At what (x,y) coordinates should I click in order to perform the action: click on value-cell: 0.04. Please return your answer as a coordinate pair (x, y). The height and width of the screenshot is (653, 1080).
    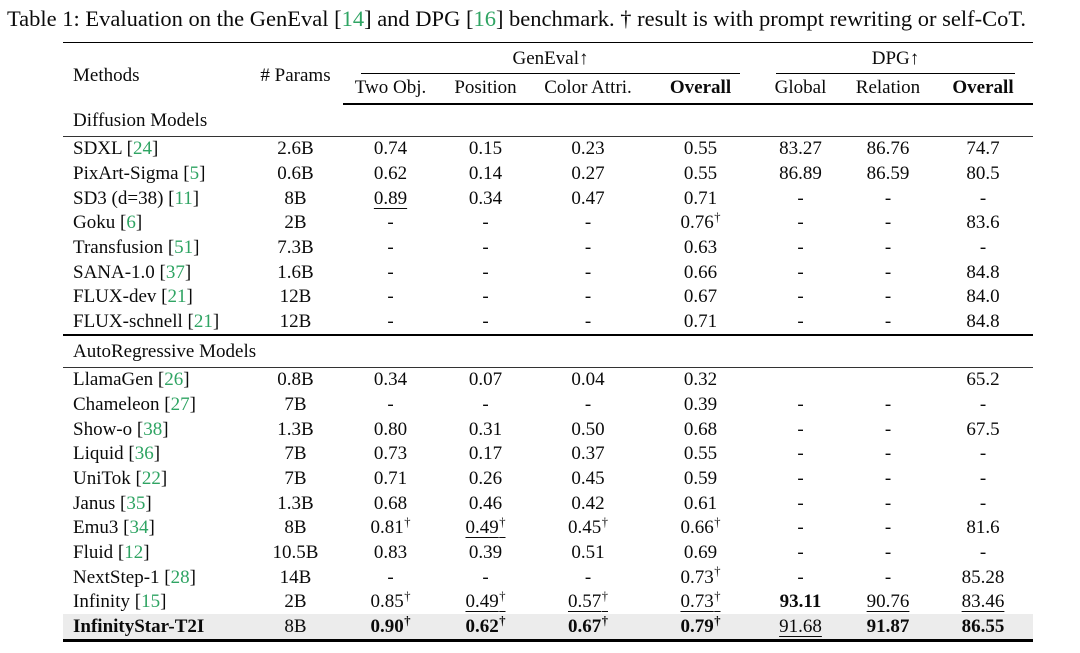
    Looking at the image, I should click on (588, 380).